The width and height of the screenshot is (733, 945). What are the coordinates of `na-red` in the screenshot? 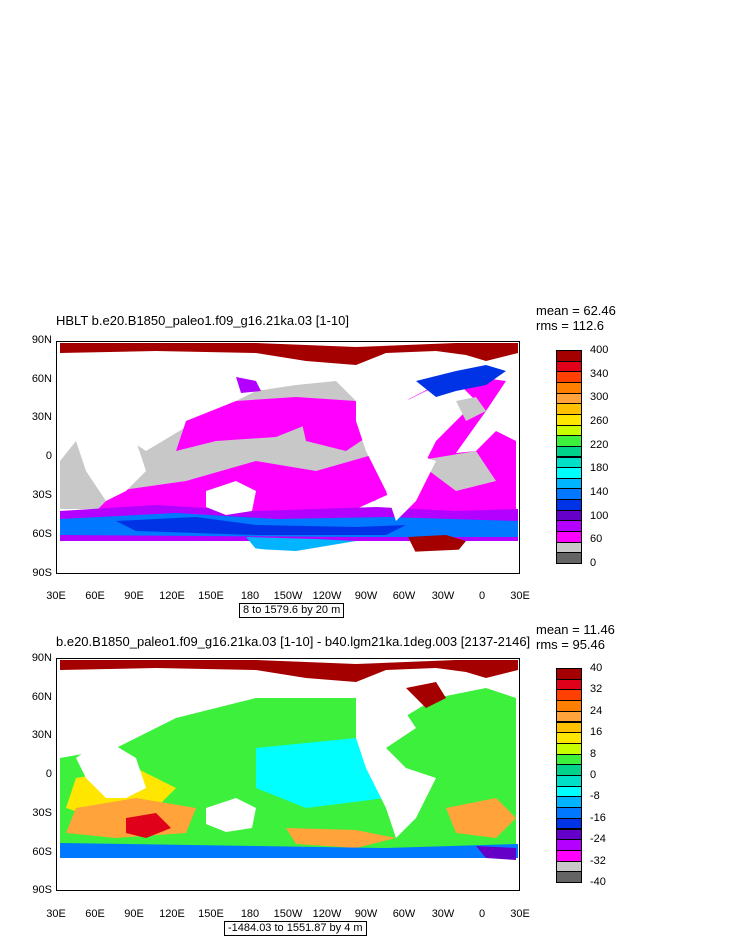 It's located at (426, 695).